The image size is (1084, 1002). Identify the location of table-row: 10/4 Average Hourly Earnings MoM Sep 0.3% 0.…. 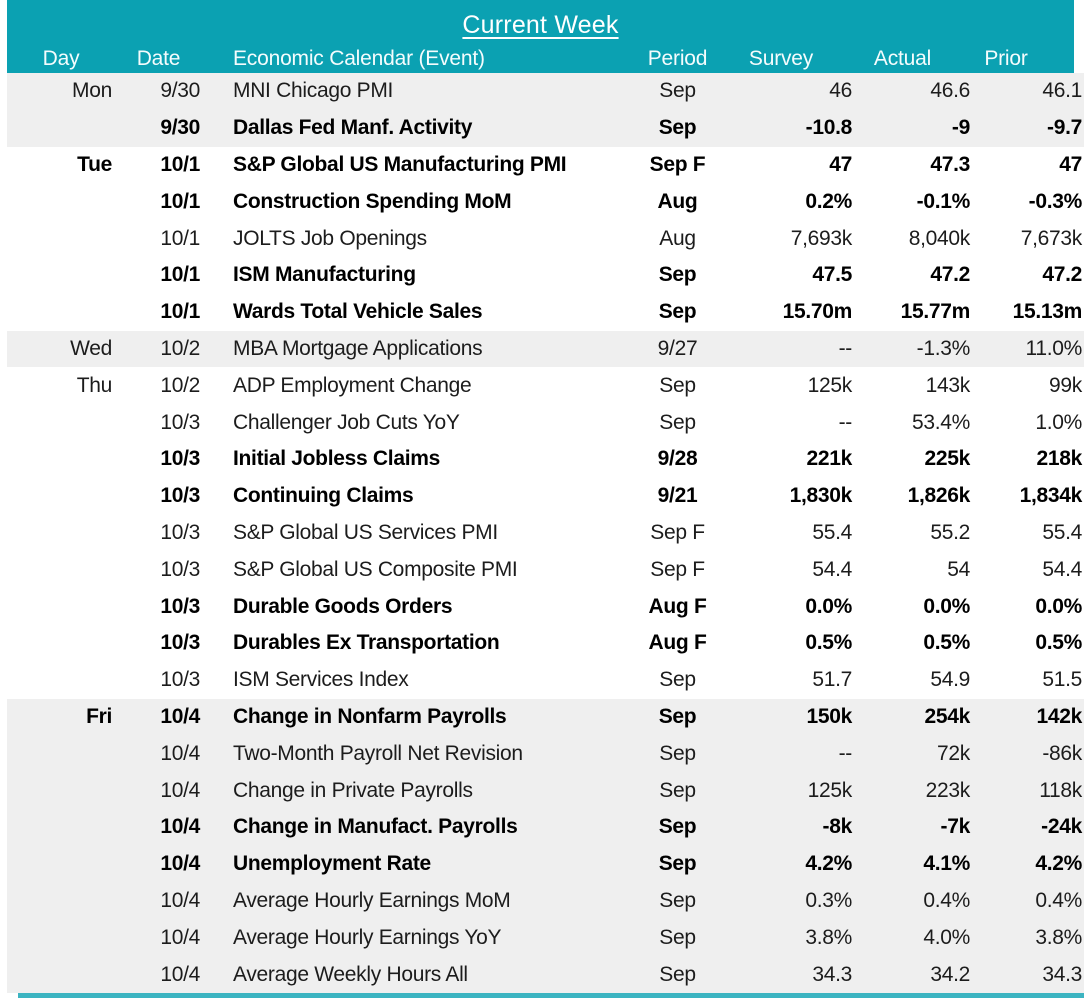
(545, 901).